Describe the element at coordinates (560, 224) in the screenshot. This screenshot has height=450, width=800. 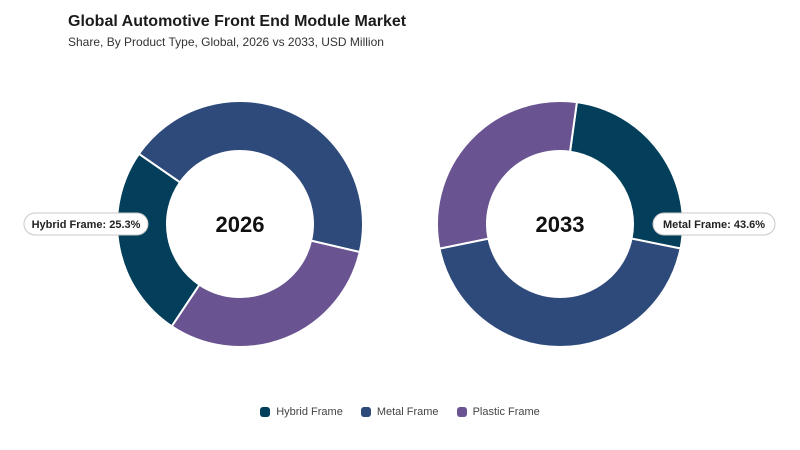
I see `center-label-2033: 2033` at that location.